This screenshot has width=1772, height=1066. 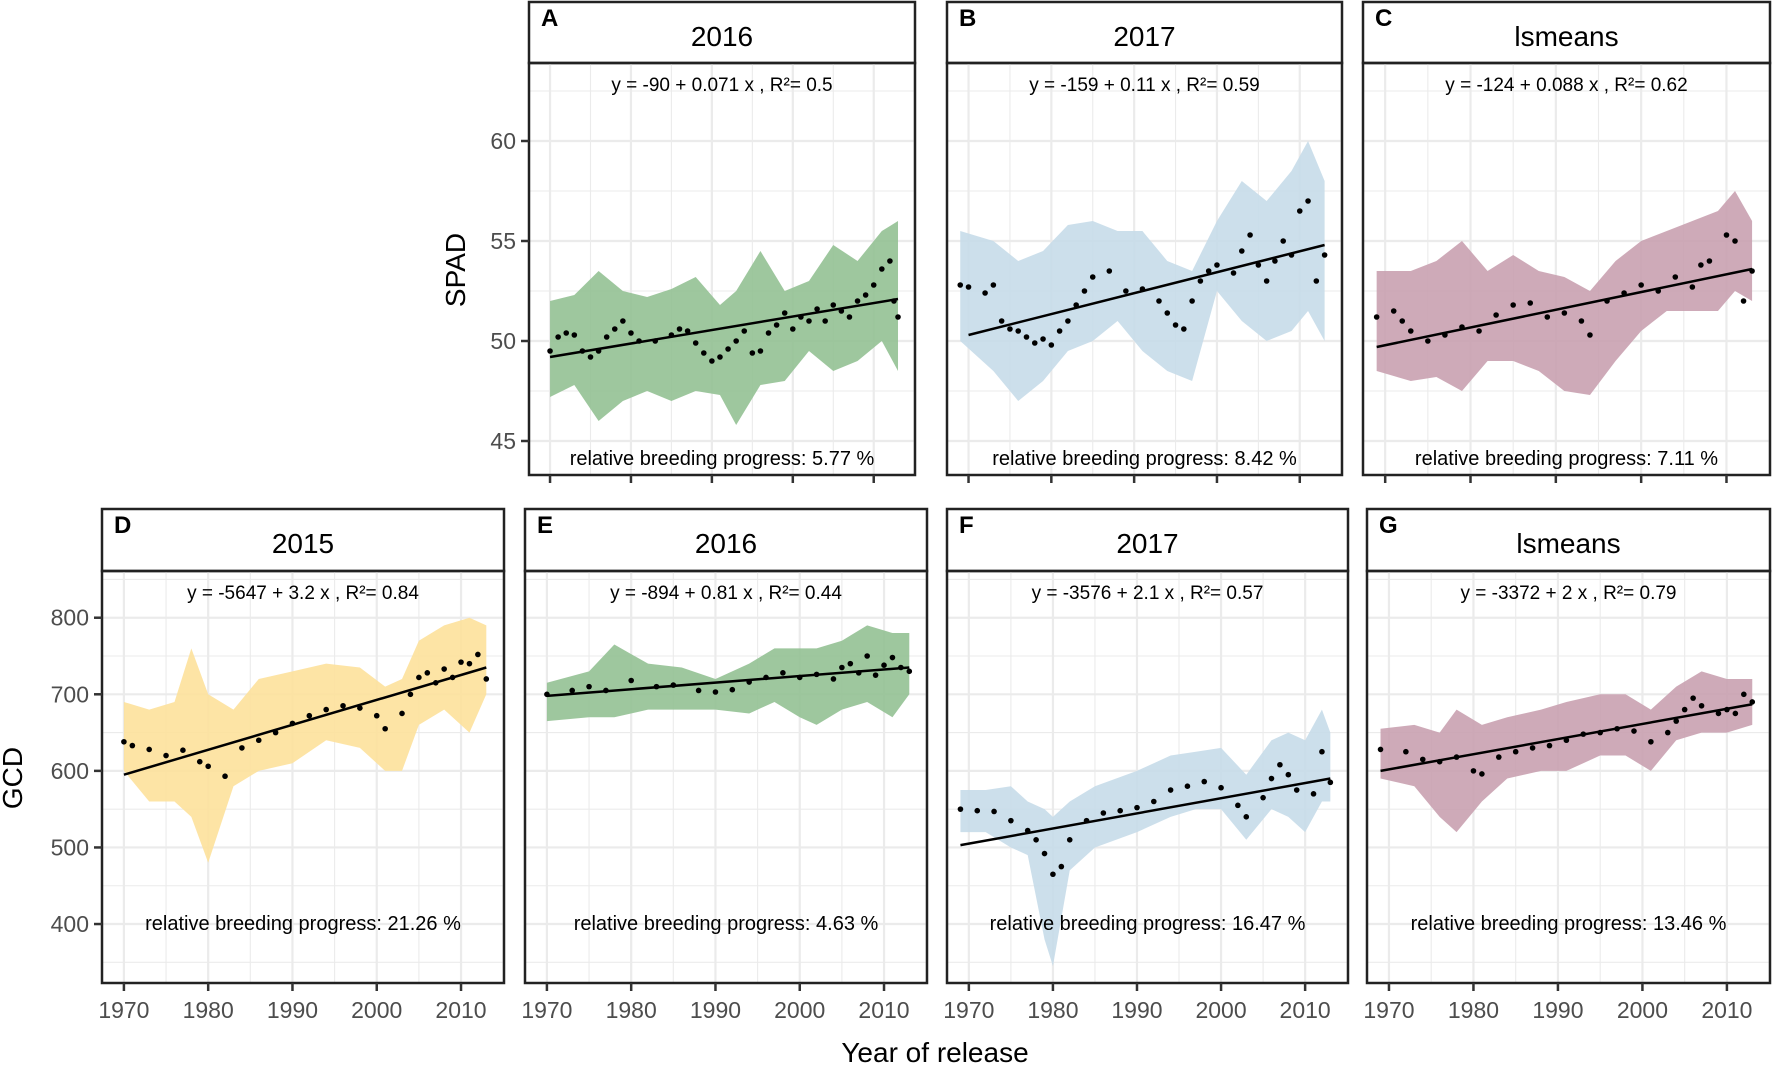 I want to click on panel-letter: G, so click(x=1388, y=525).